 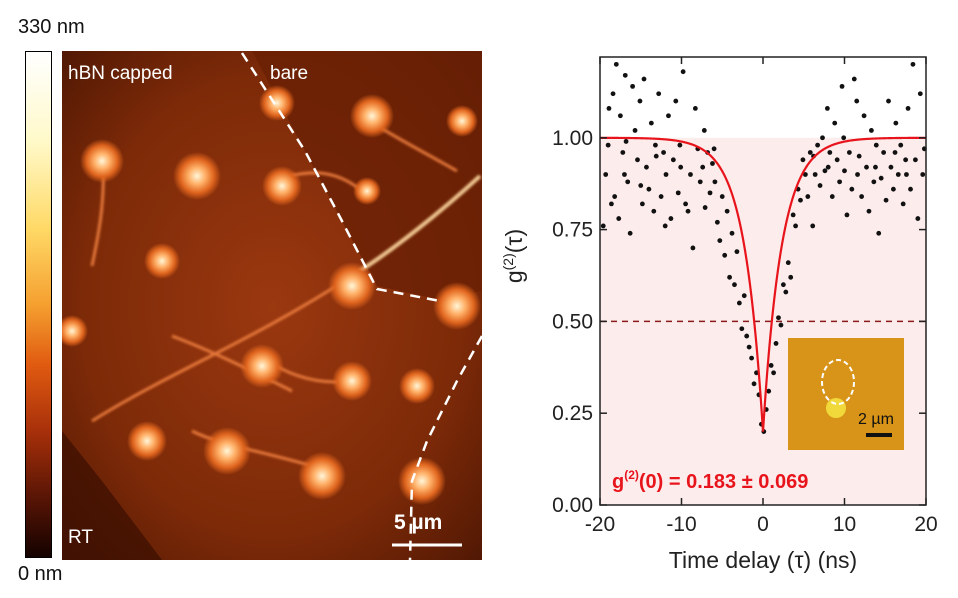 I want to click on y-tick-label: 0.75, so click(x=572, y=230).